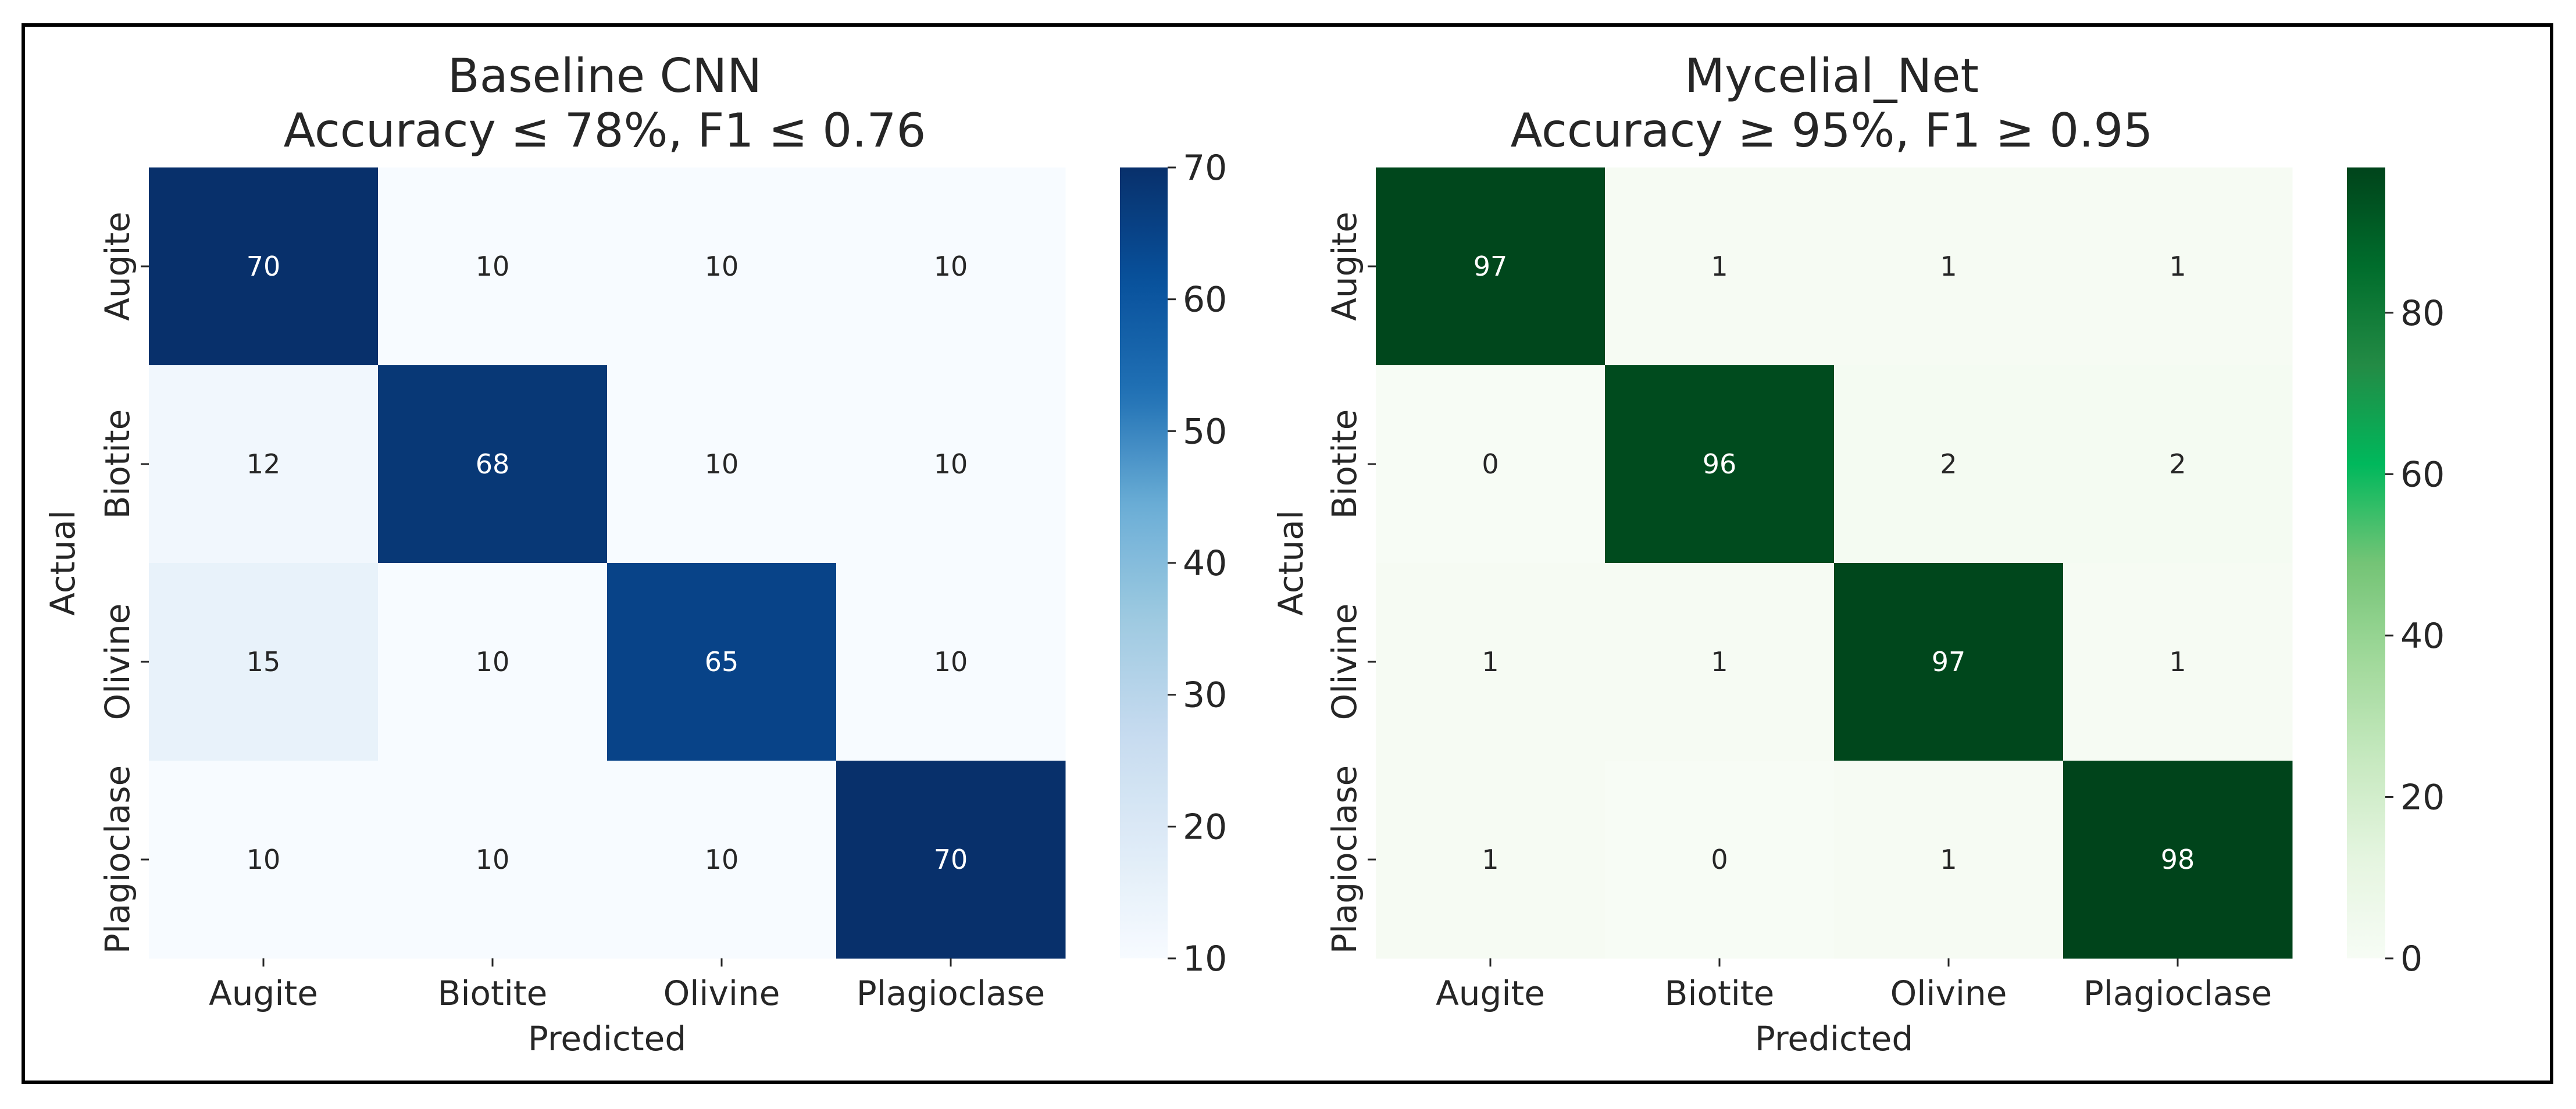 This screenshot has height=1109, width=2576. I want to click on cell-value-label: 68, so click(493, 464).